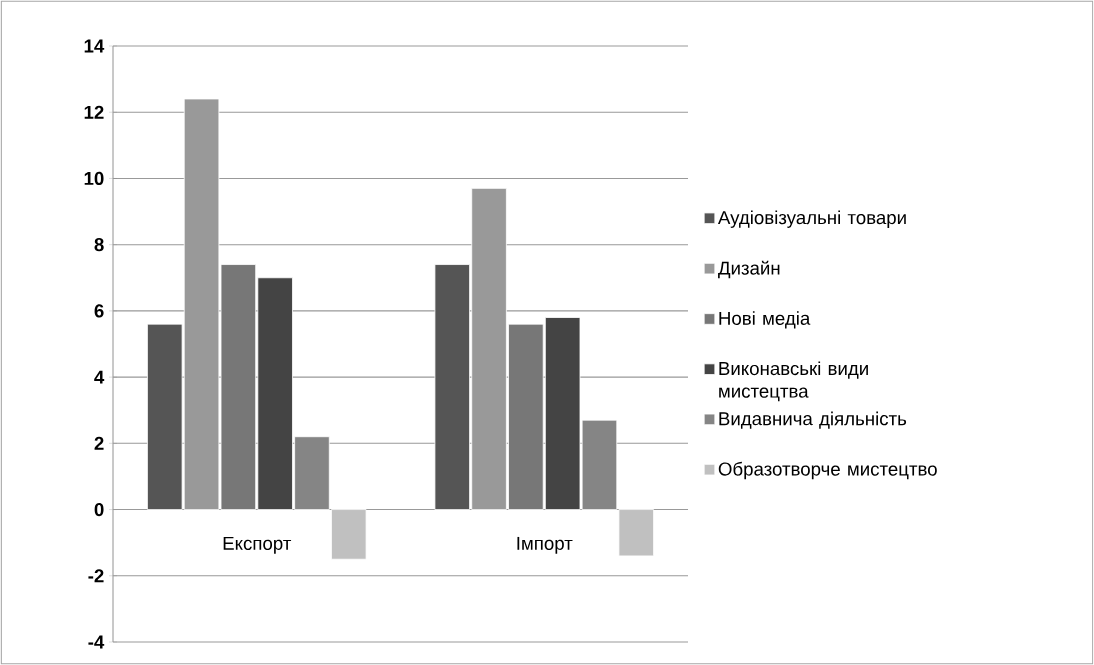 The width and height of the screenshot is (1094, 665). What do you see at coordinates (811, 219) in the screenshot?
I see `legend-label: Аудіовізуальні товари` at bounding box center [811, 219].